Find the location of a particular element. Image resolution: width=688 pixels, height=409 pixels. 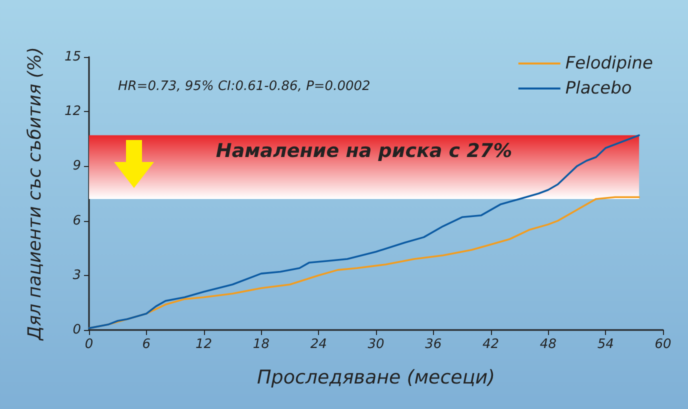

y-tick-label: 6 is located at coordinates (76, 220).